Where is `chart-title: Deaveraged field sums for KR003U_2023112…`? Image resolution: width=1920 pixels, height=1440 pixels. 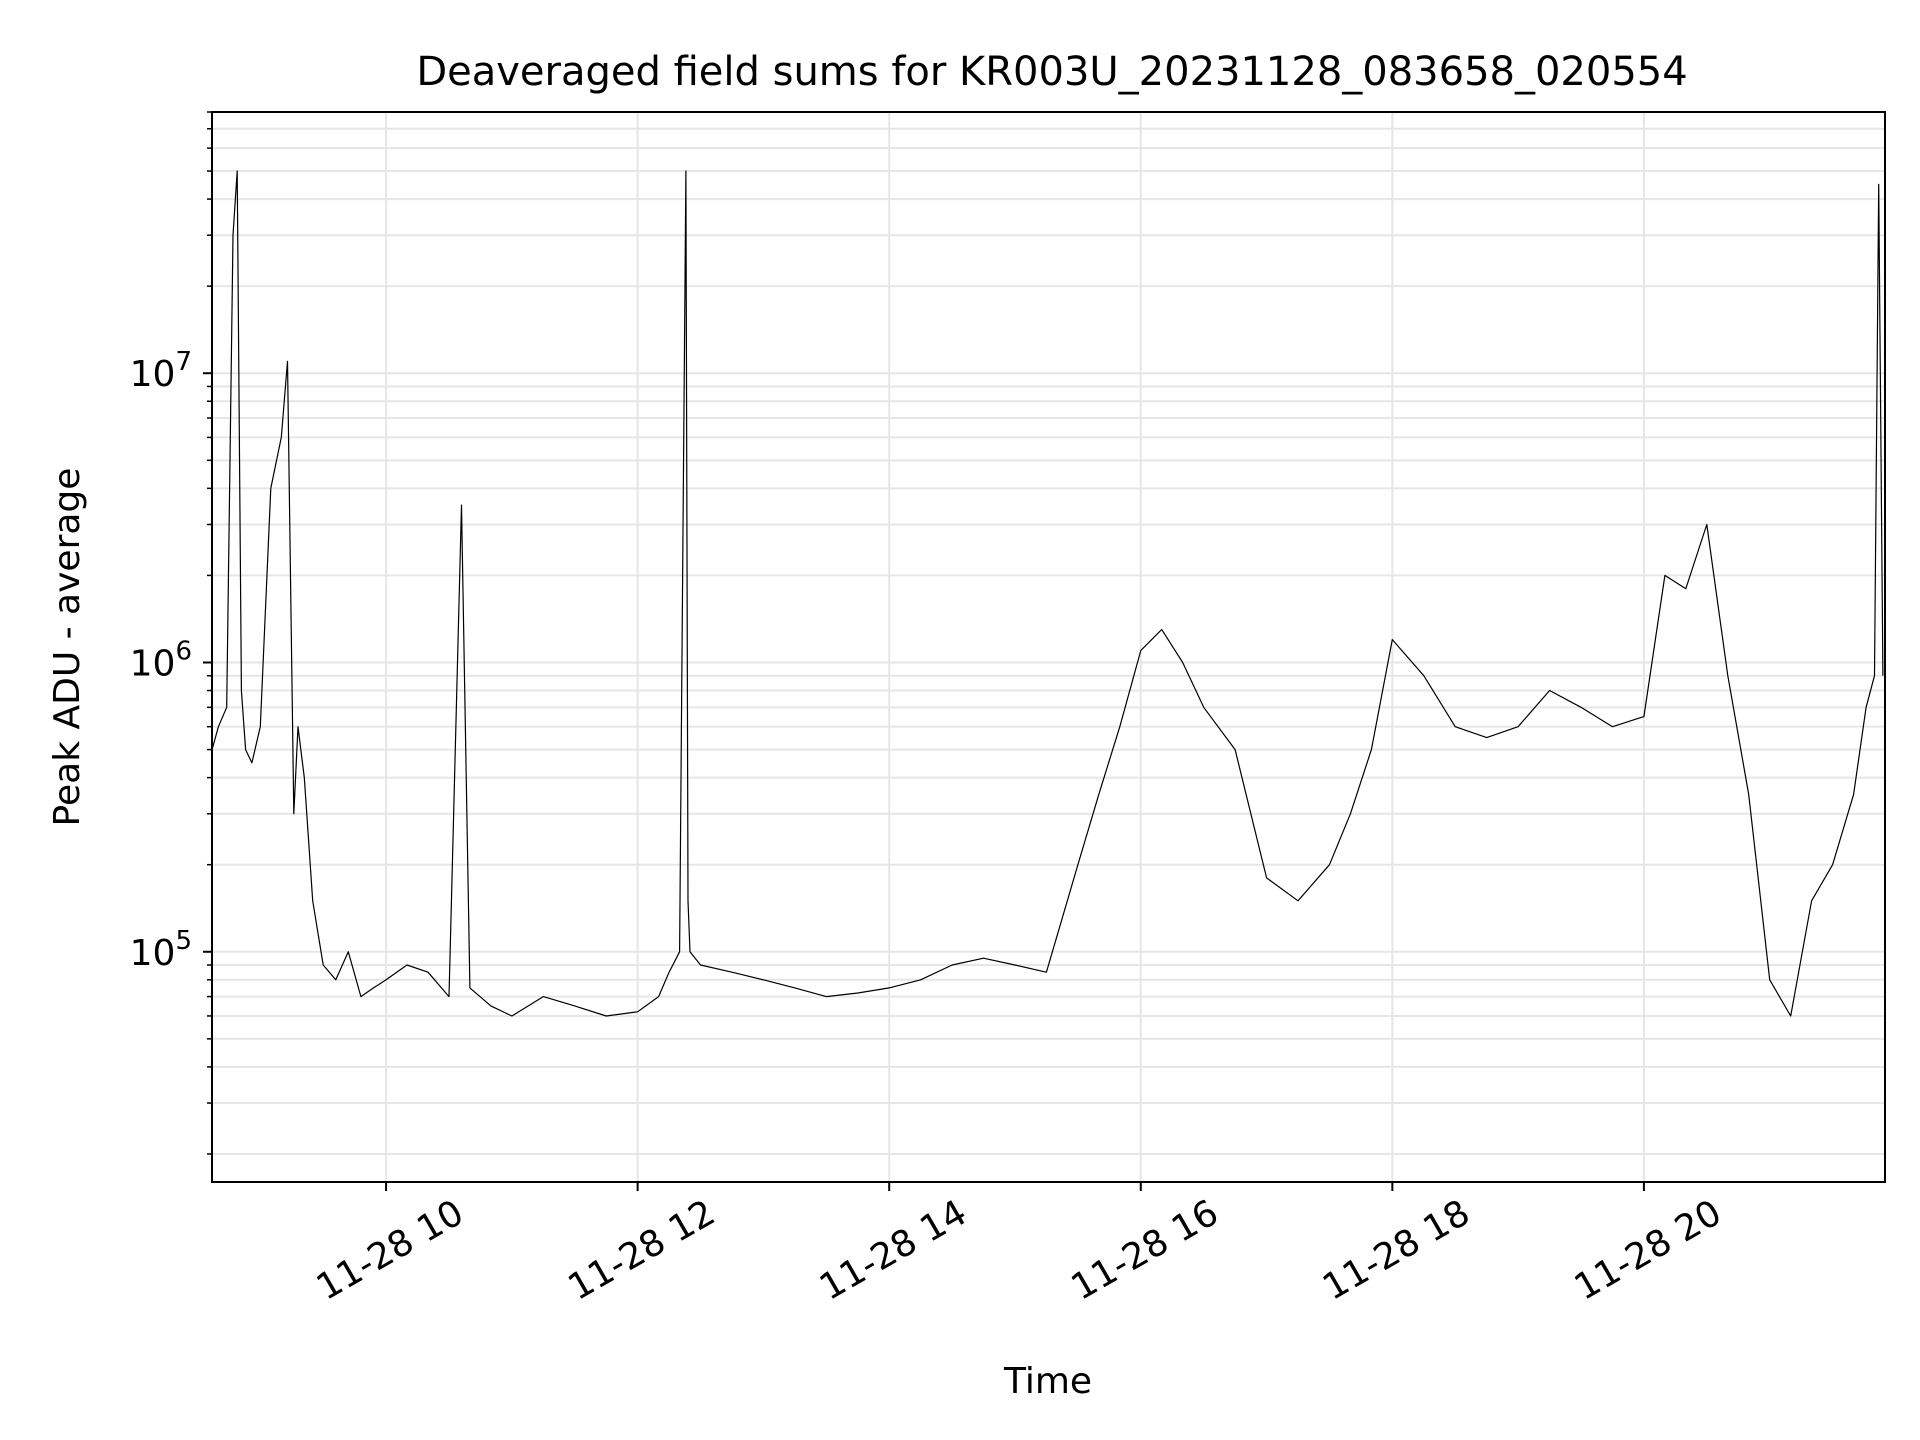 chart-title: Deaveraged field sums for KR003U_2023112… is located at coordinates (1051, 72).